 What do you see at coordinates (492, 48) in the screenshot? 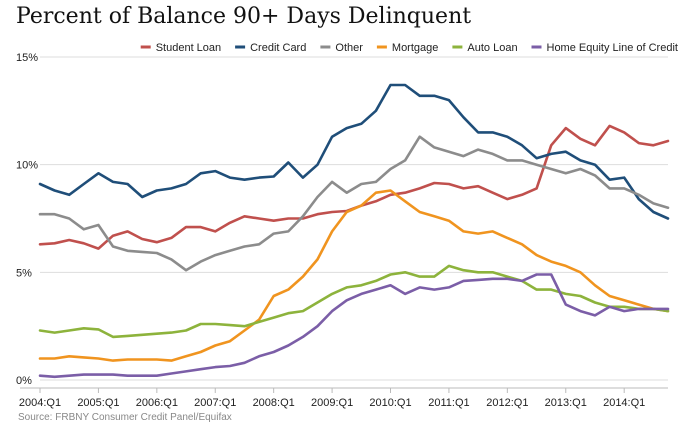
I see `legend-label: Auto Loan` at bounding box center [492, 48].